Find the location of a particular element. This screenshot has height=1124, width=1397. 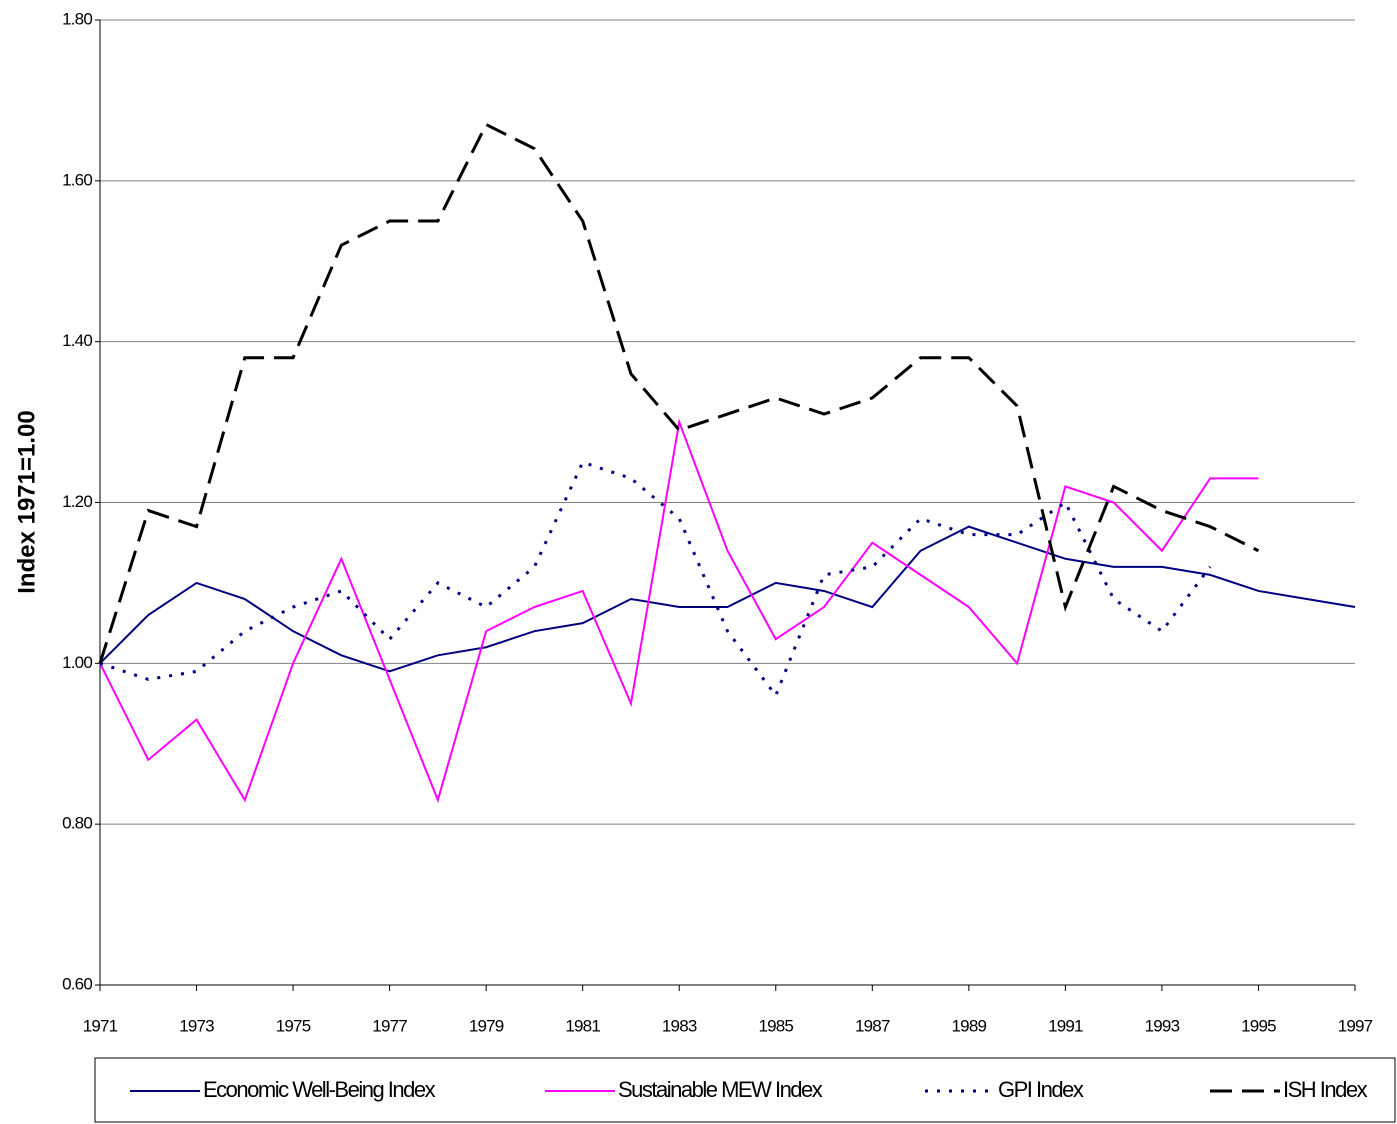

x-tick-label: 1975 is located at coordinates (293, 1025).